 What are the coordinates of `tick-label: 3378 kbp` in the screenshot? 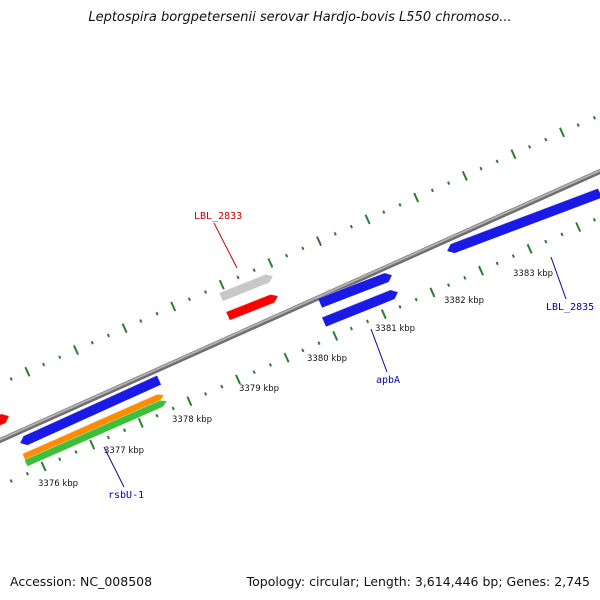 It's located at (192, 420).